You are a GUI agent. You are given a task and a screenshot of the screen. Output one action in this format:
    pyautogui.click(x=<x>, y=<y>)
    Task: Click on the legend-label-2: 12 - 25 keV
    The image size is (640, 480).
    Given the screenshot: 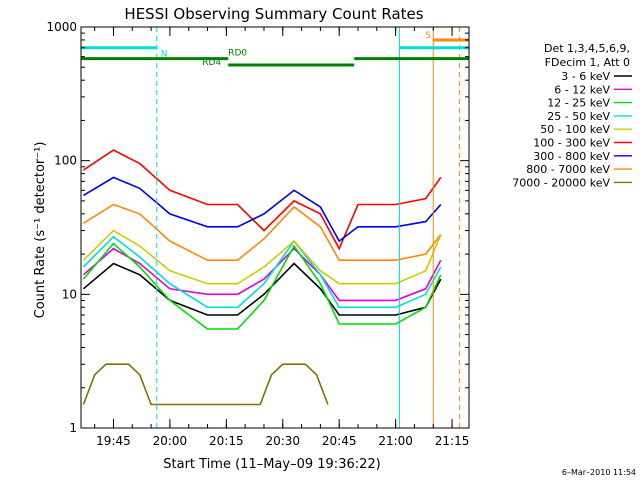 What is the action you would take?
    pyautogui.click(x=578, y=103)
    